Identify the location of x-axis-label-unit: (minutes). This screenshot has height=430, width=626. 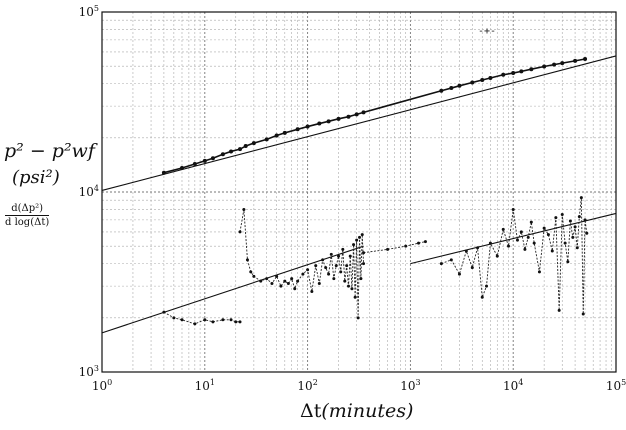
(367, 411).